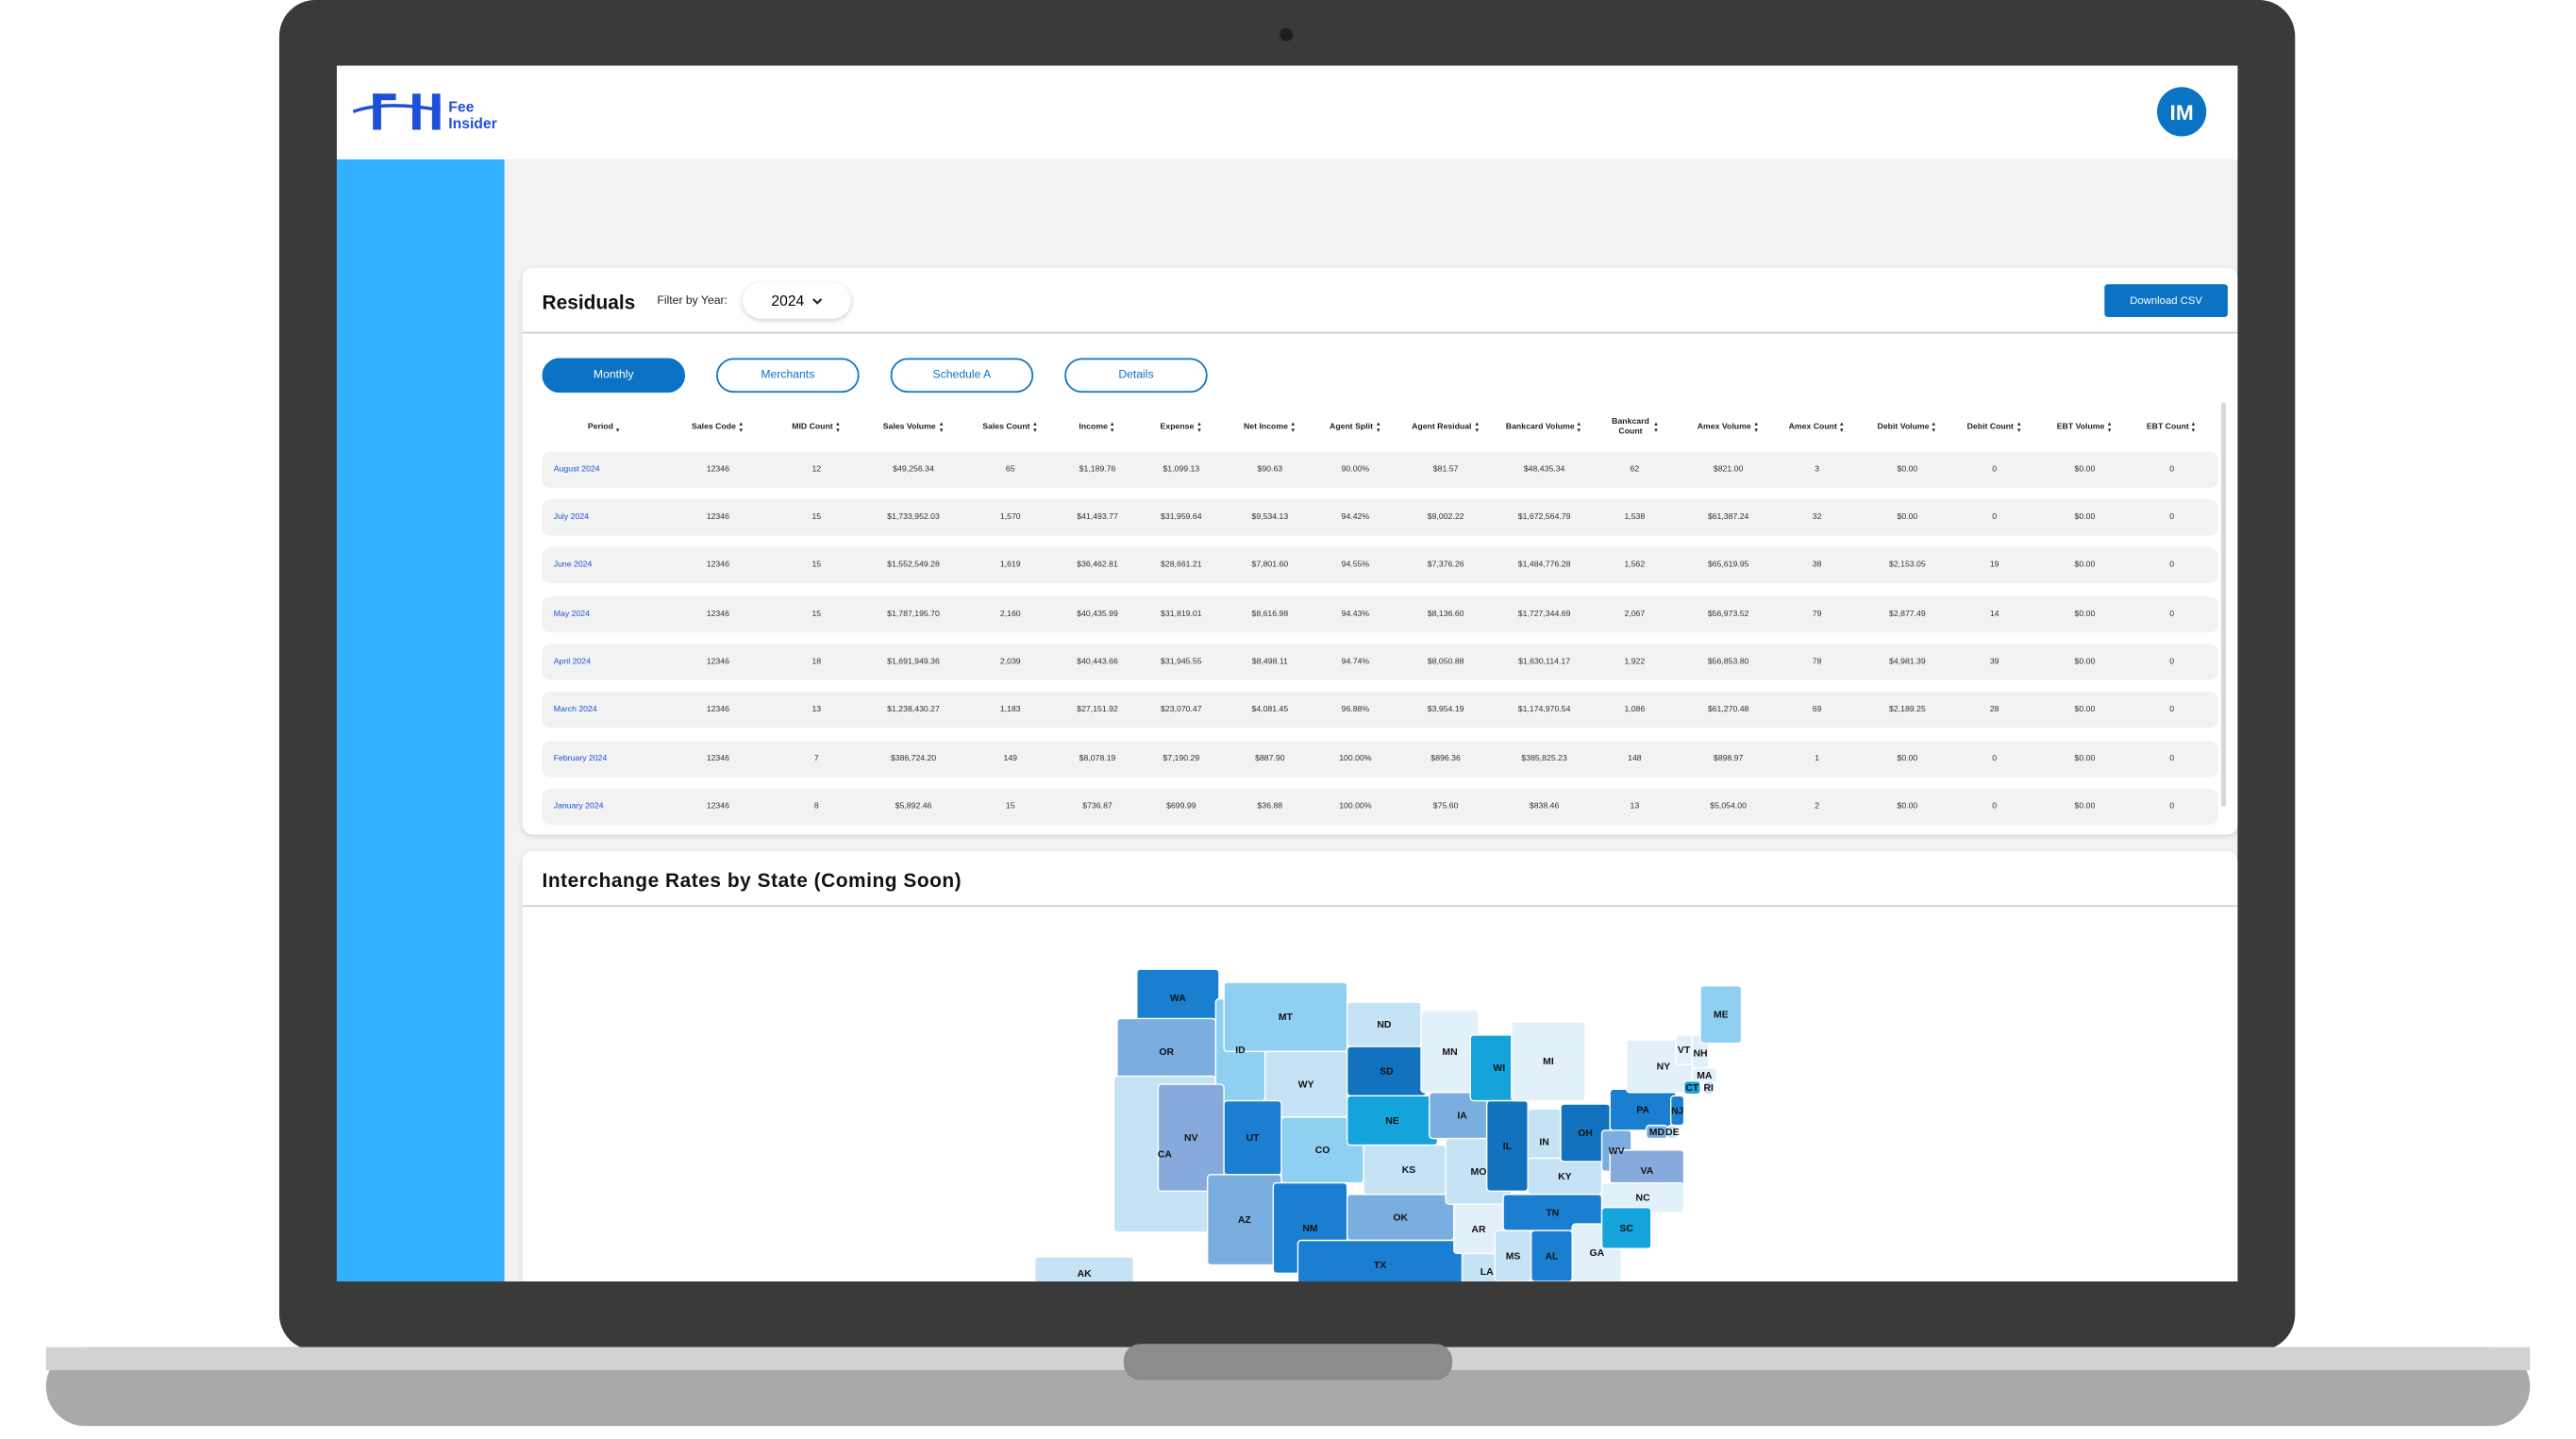 This screenshot has width=2576, height=1439. Describe the element at coordinates (1387, 1072) in the screenshot. I see `state-label: SD` at that location.